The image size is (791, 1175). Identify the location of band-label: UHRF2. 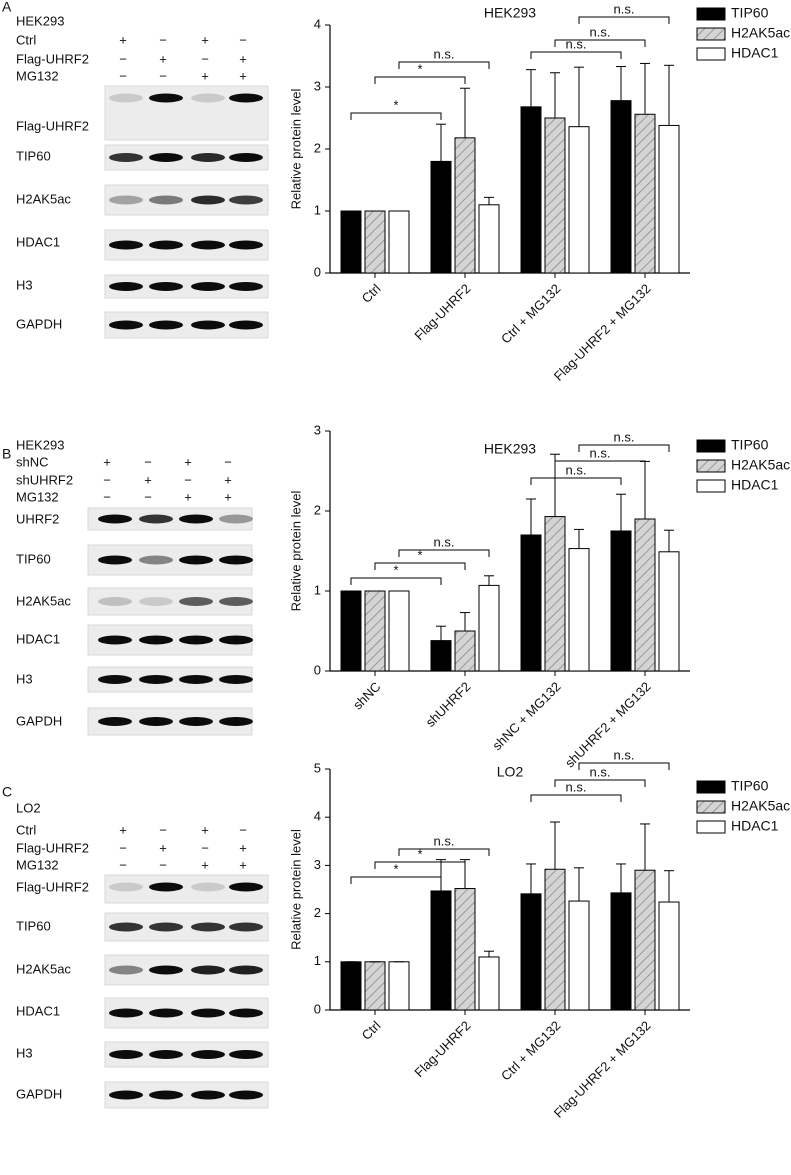
(37, 518).